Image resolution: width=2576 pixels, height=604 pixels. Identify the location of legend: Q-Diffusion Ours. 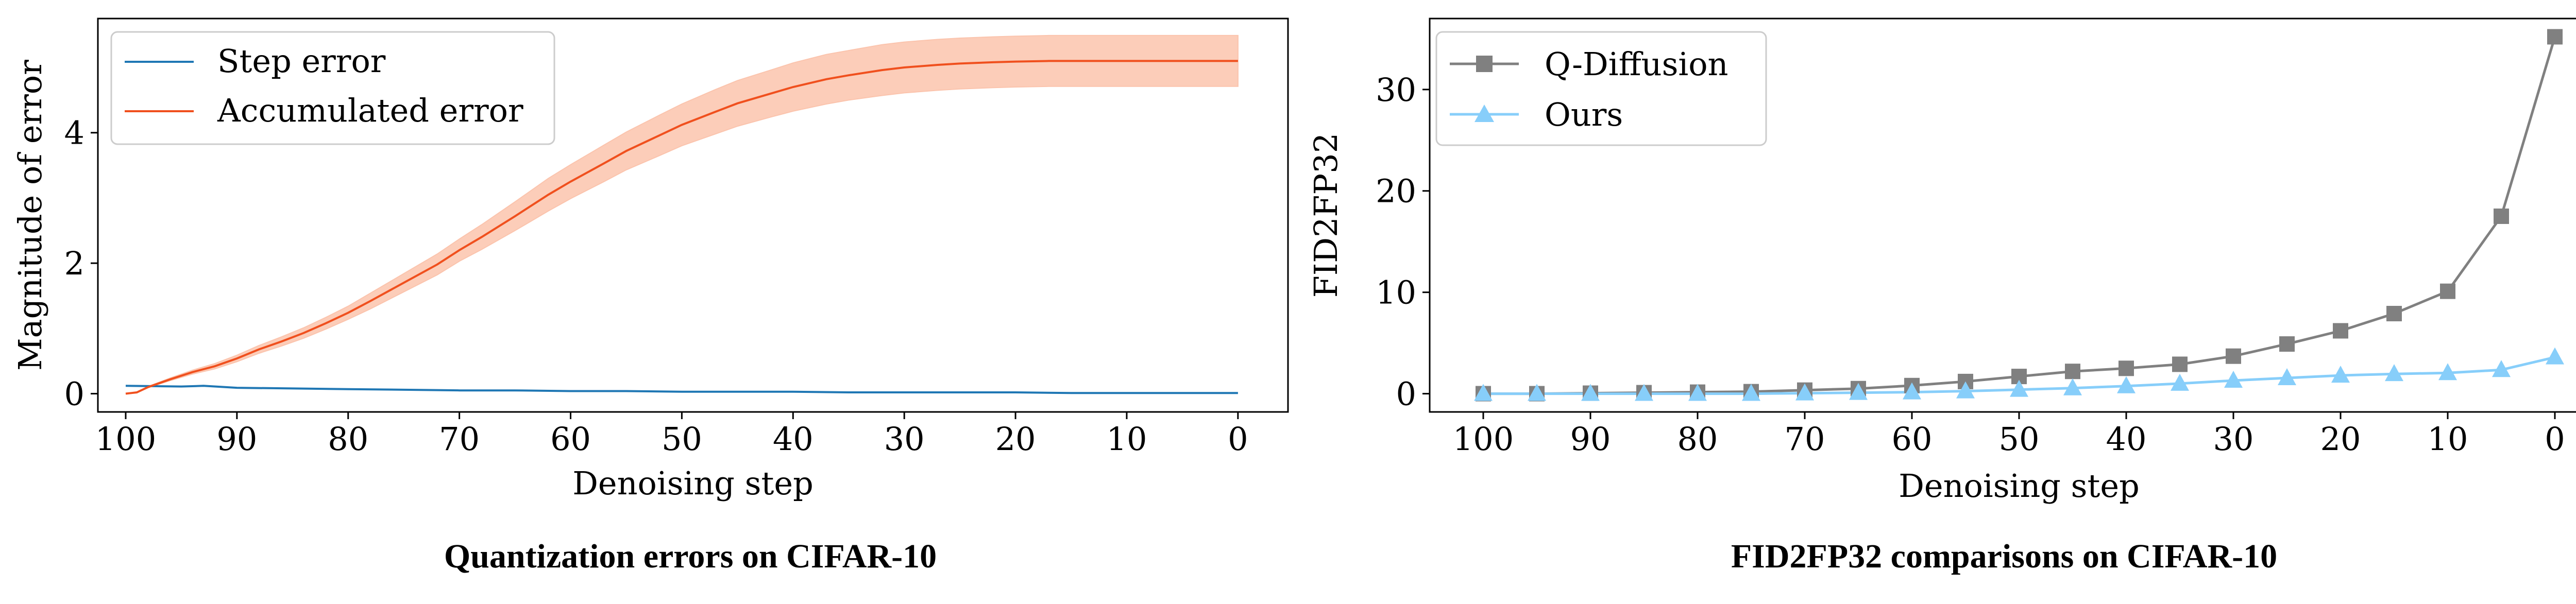
(1601, 89).